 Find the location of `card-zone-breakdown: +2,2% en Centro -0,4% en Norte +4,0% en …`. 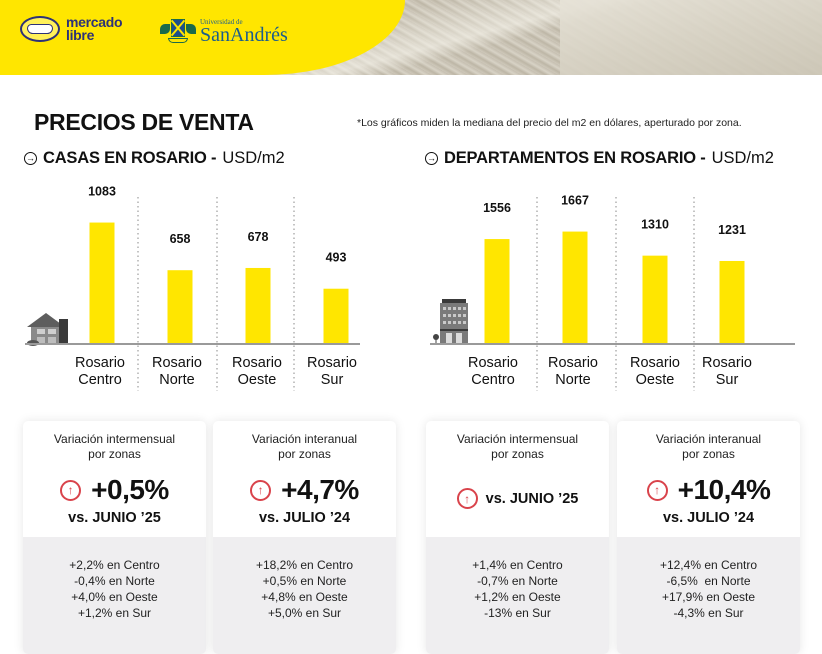

card-zone-breakdown: +2,2% en Centro -0,4% en Norte +4,0% en … is located at coordinates (114, 595).